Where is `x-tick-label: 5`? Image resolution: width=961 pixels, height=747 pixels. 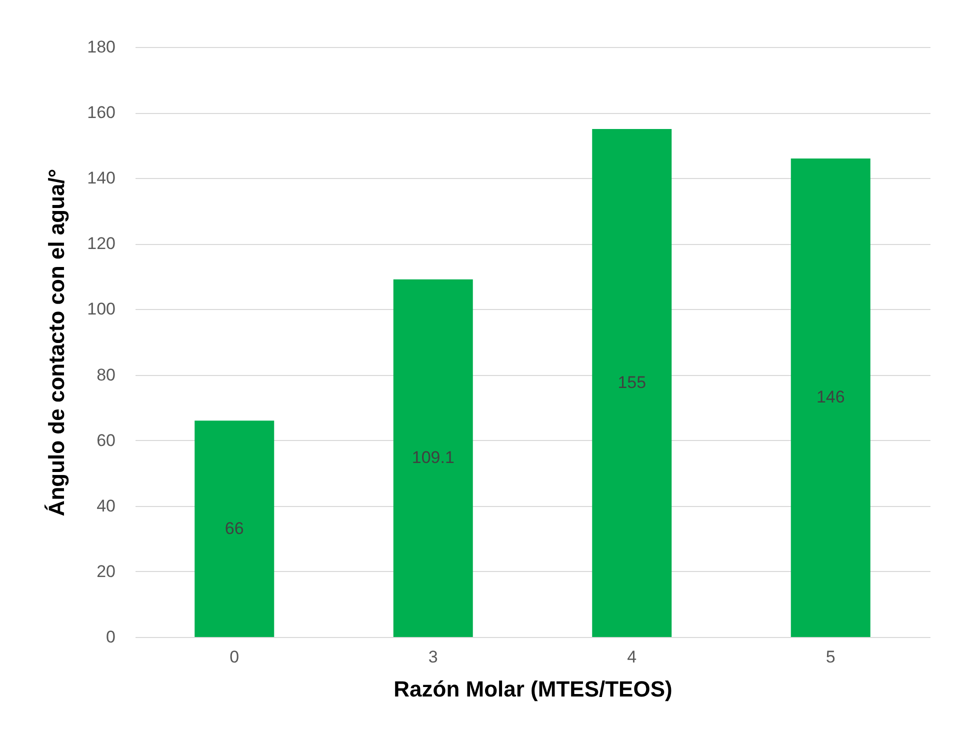 x-tick-label: 5 is located at coordinates (831, 657).